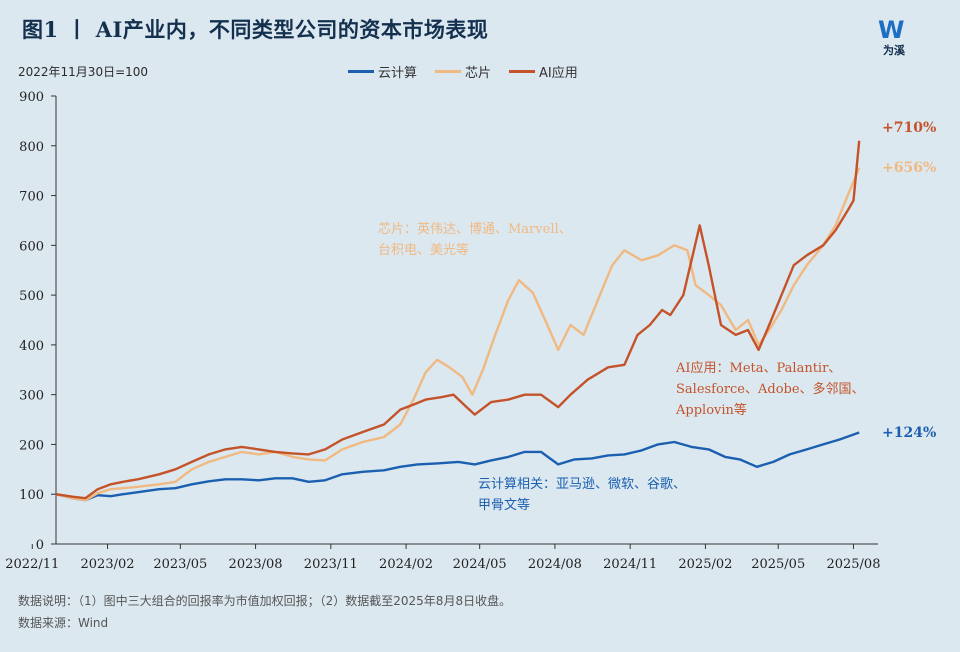 The width and height of the screenshot is (960, 652). What do you see at coordinates (40, 545) in the screenshot?
I see `y-tick-label: 0` at bounding box center [40, 545].